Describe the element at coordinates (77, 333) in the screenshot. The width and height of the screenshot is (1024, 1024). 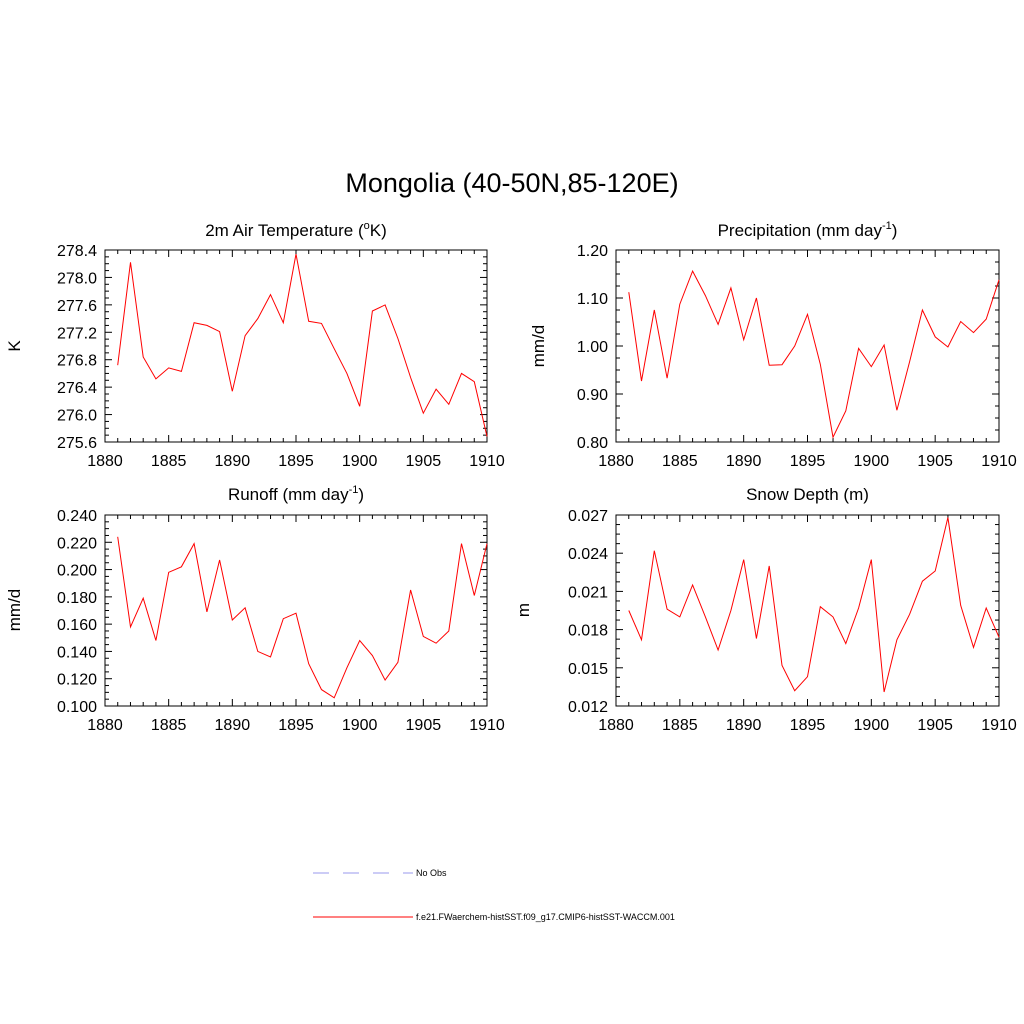
I see `y-tick-label: 277.2` at that location.